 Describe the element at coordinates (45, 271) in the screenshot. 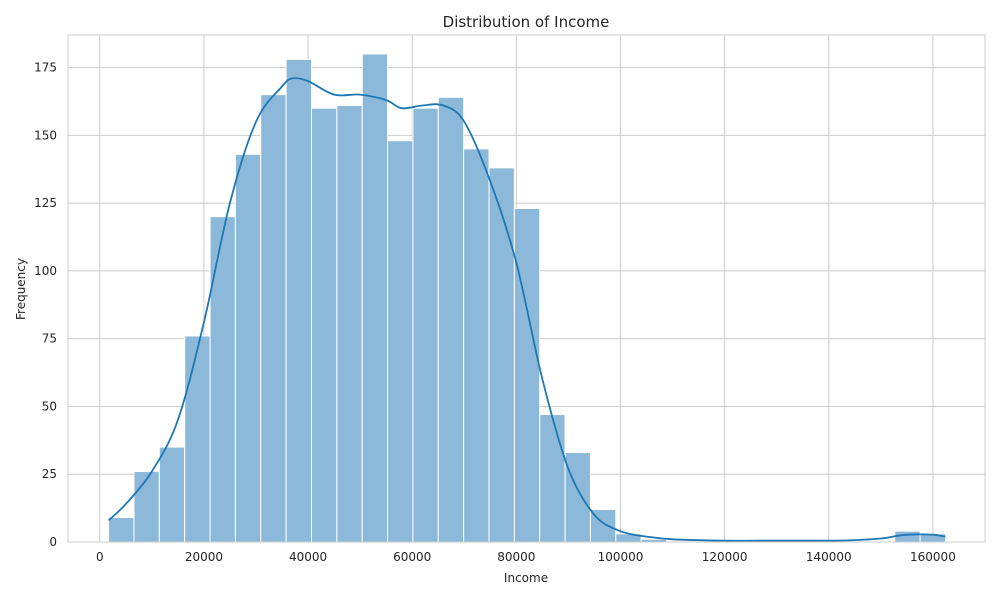

I see `y-tick-label: 100` at that location.